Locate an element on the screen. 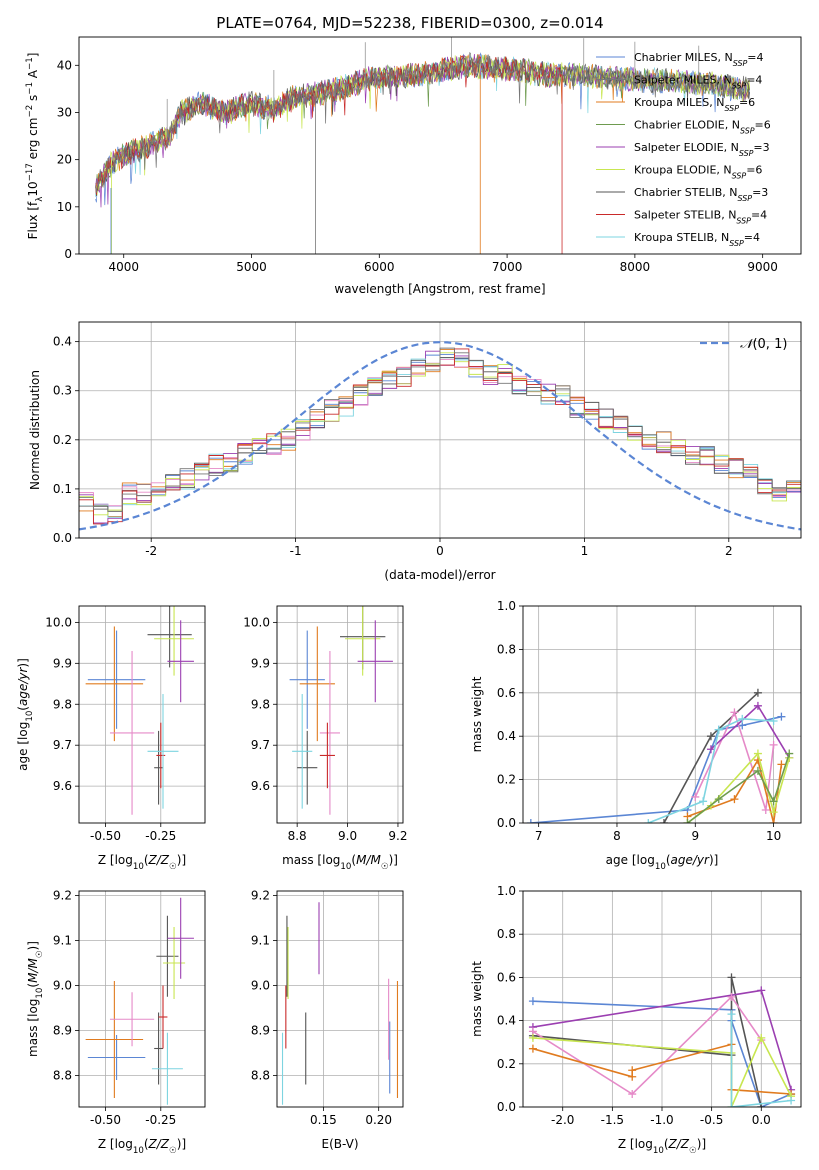  age_vs_mass-axes-frame is located at coordinates (340, 714).